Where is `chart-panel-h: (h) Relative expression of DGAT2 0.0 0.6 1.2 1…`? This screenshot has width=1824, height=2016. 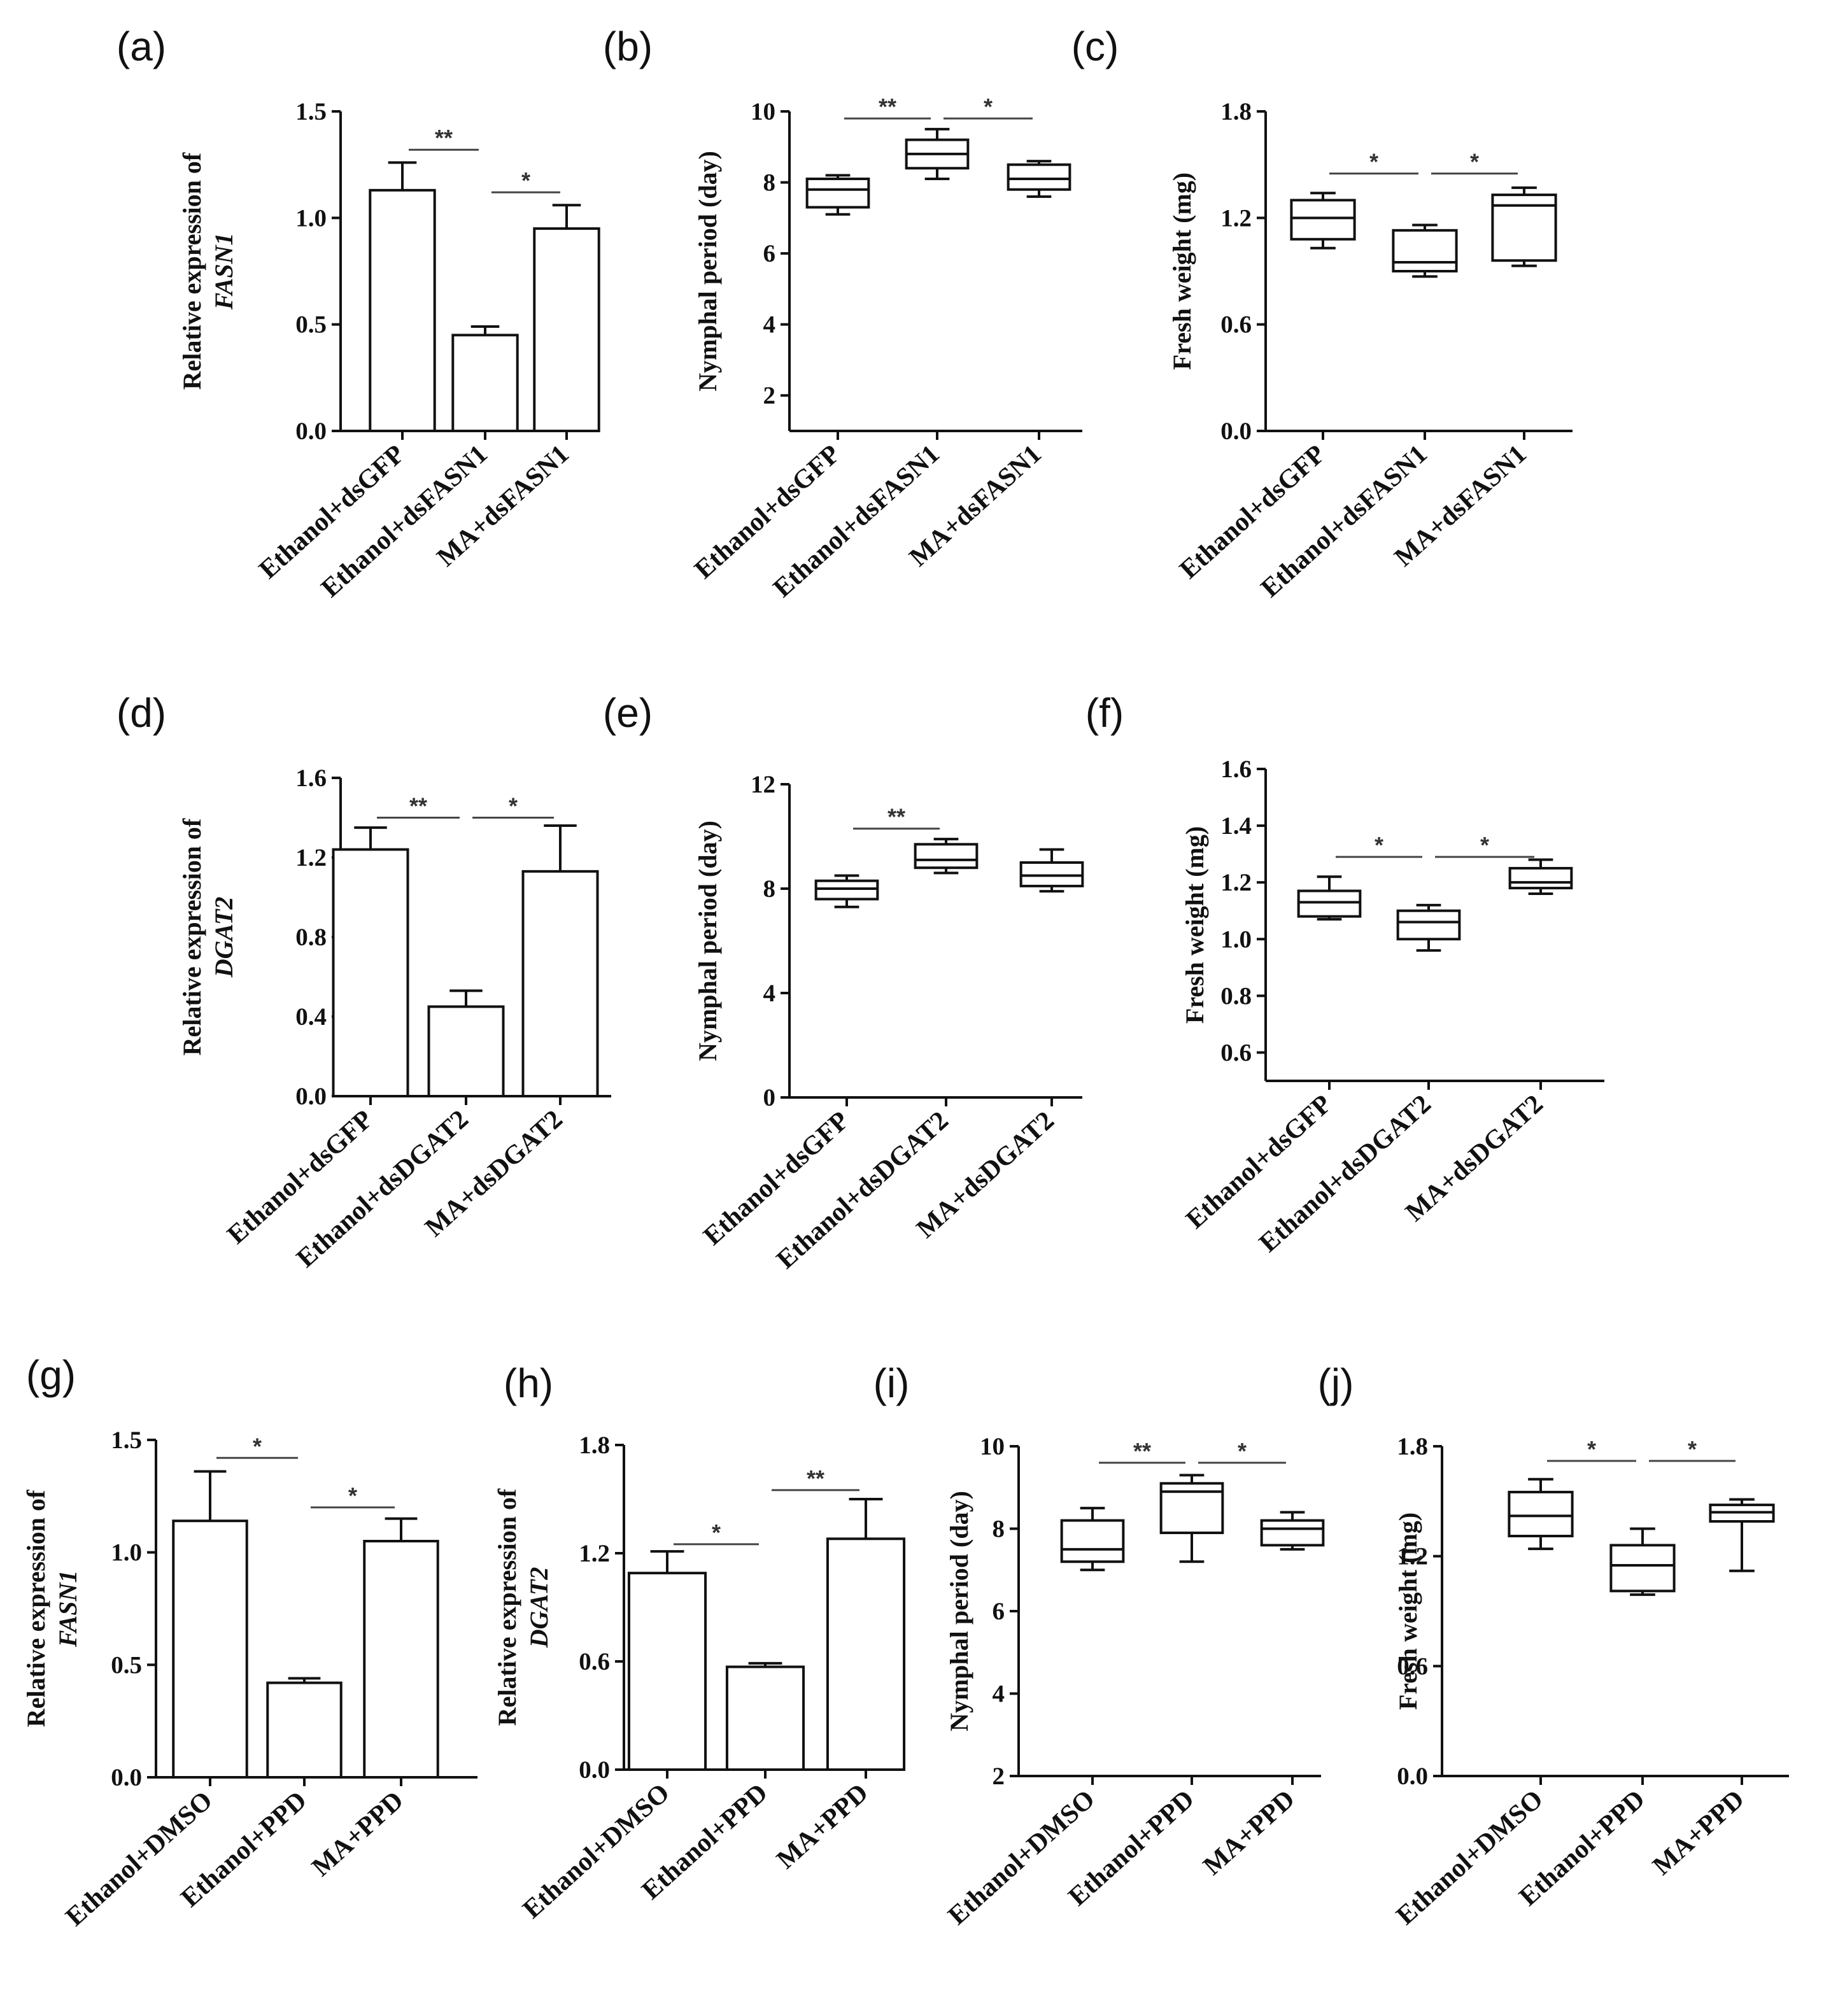
chart-panel-h: (h) Relative expression of DGAT2 0.0 0.6 1.2 1… is located at coordinates (699, 1642).